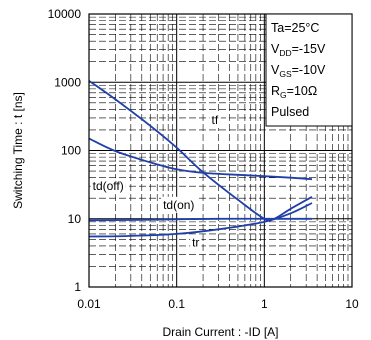  Describe the element at coordinates (264, 304) in the screenshot. I see `x-tick-label: 1` at that location.